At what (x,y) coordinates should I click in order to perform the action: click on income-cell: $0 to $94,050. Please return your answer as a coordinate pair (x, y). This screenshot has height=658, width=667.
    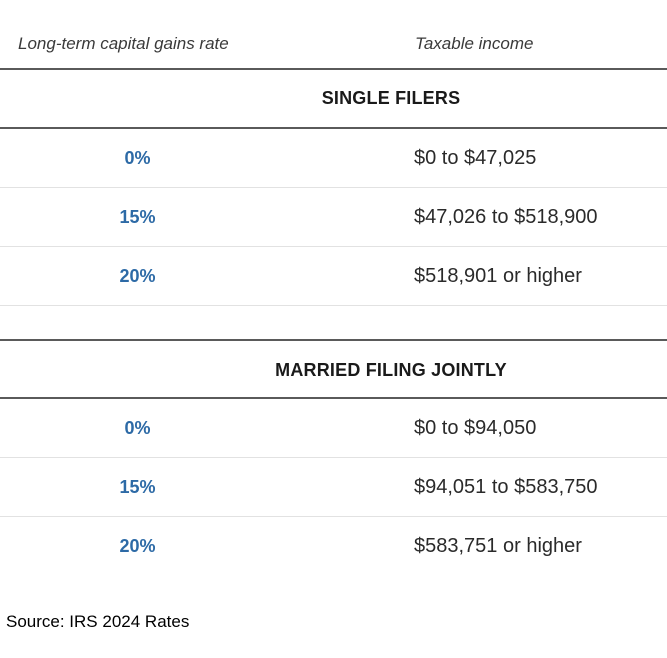
    Looking at the image, I should click on (475, 428).